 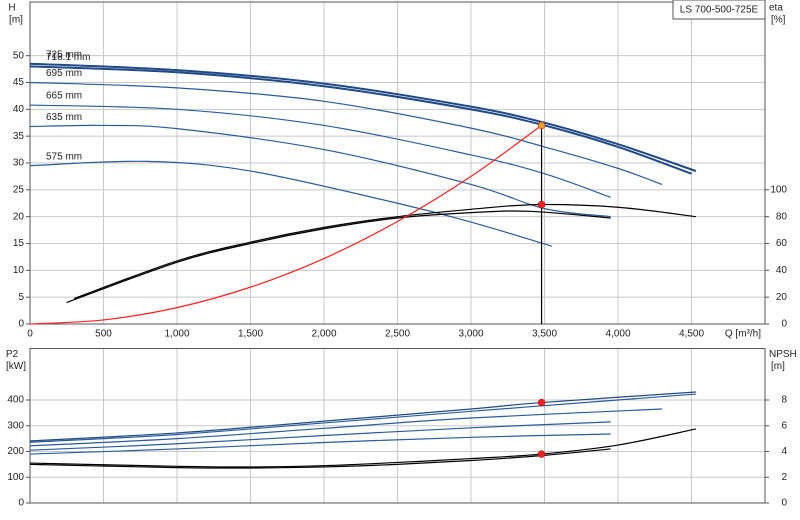 What do you see at coordinates (617, 334) in the screenshot?
I see `x-tick-label: 4,000` at bounding box center [617, 334].